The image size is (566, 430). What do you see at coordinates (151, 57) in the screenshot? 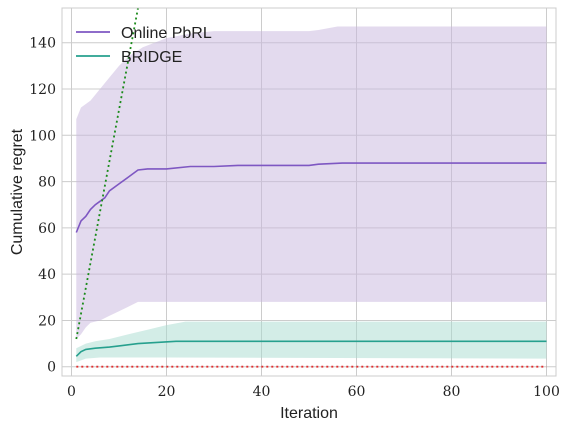
I see `legend-label-1: BRIDGE` at bounding box center [151, 57].